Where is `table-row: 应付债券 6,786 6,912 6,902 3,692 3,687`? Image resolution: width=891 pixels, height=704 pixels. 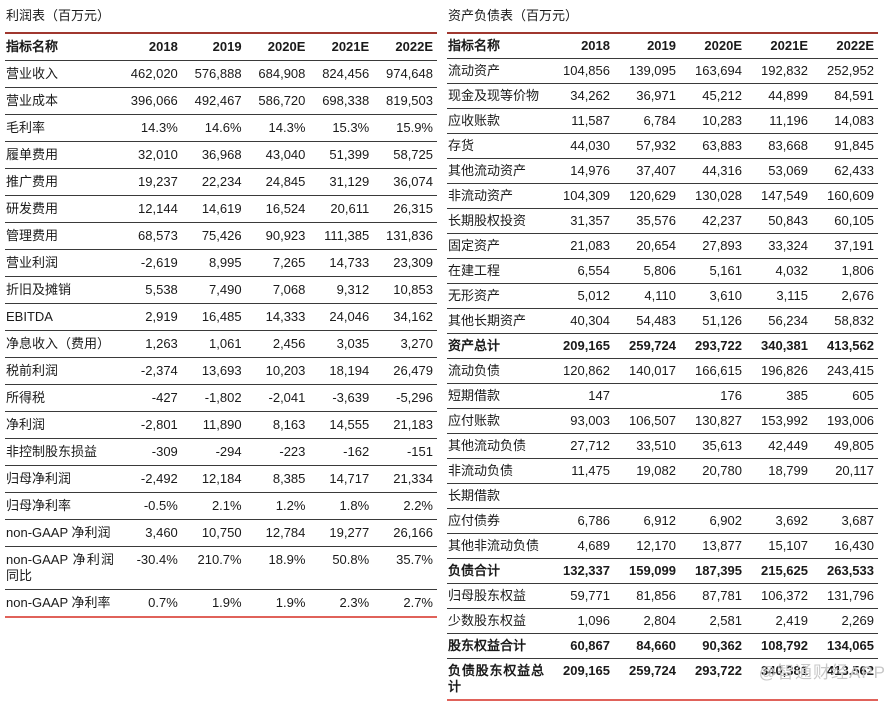
table-row: 应付债券 6,786 6,912 6,902 3,692 3,687 is located at coordinates (662, 521).